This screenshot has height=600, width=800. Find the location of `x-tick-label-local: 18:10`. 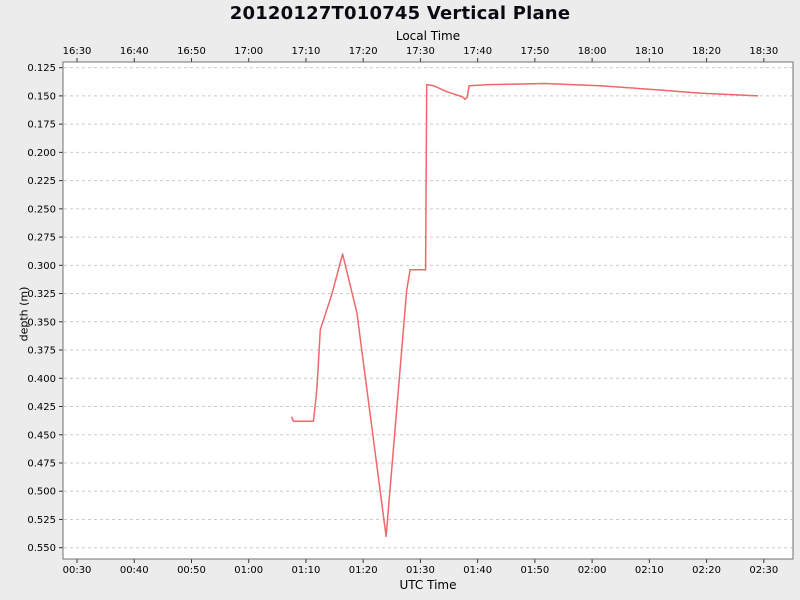

x-tick-label-local: 18:10 is located at coordinates (649, 51).